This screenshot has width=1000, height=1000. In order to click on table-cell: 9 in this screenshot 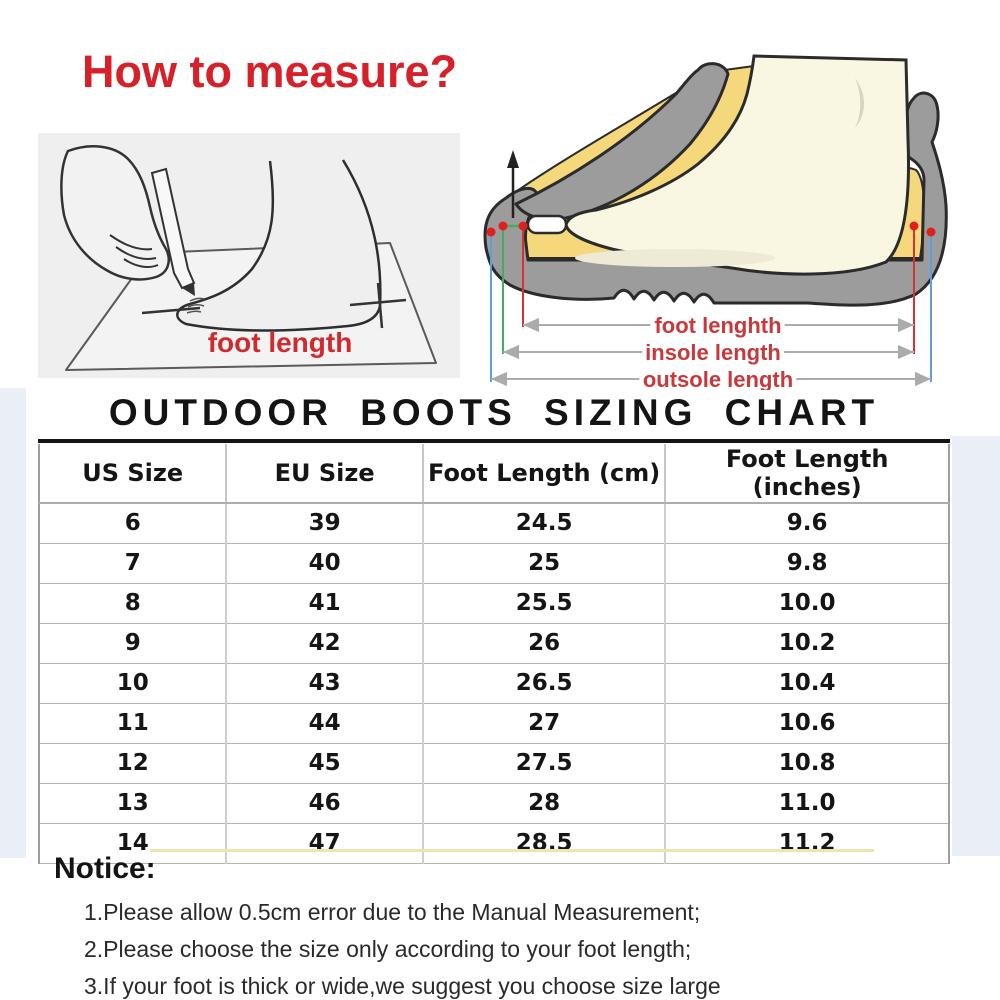, I will do `click(133, 643)`.